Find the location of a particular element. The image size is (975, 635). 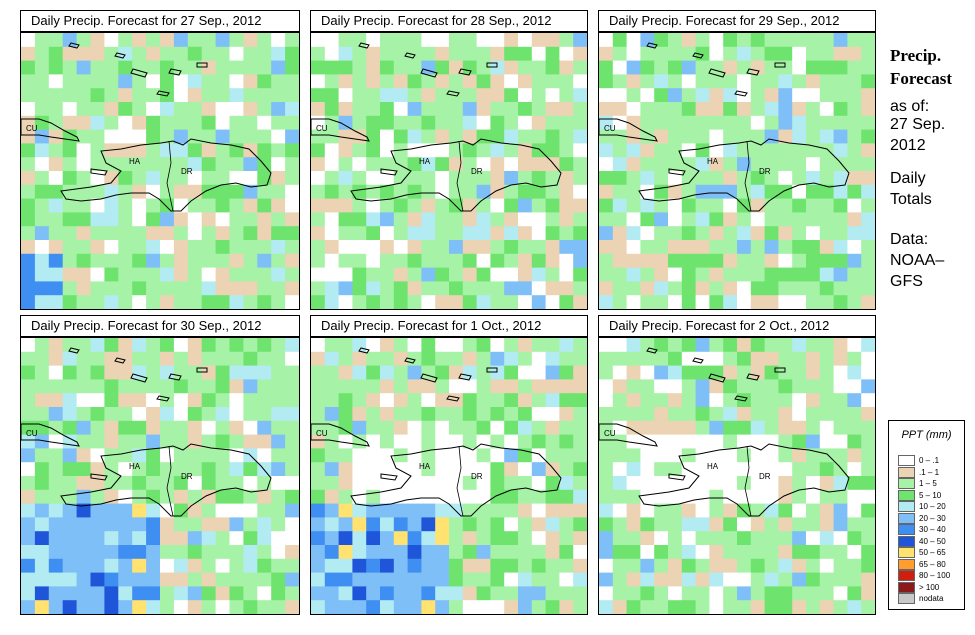

panel-title: Daily Precip. Forecast for 1 Oct., 2012 is located at coordinates (449, 326).